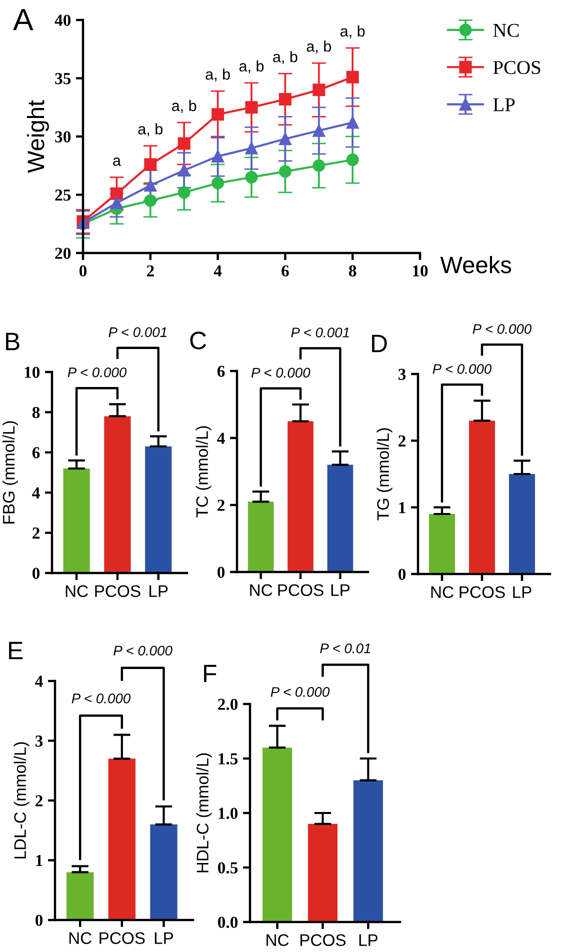 The height and width of the screenshot is (952, 567). What do you see at coordinates (198, 341) in the screenshot?
I see `chart-title: C` at bounding box center [198, 341].